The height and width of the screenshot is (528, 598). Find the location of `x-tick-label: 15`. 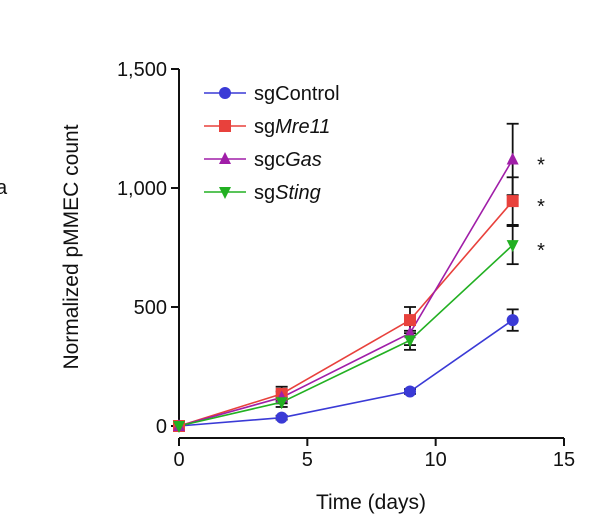

x-tick-label: 15 is located at coordinates (564, 460).